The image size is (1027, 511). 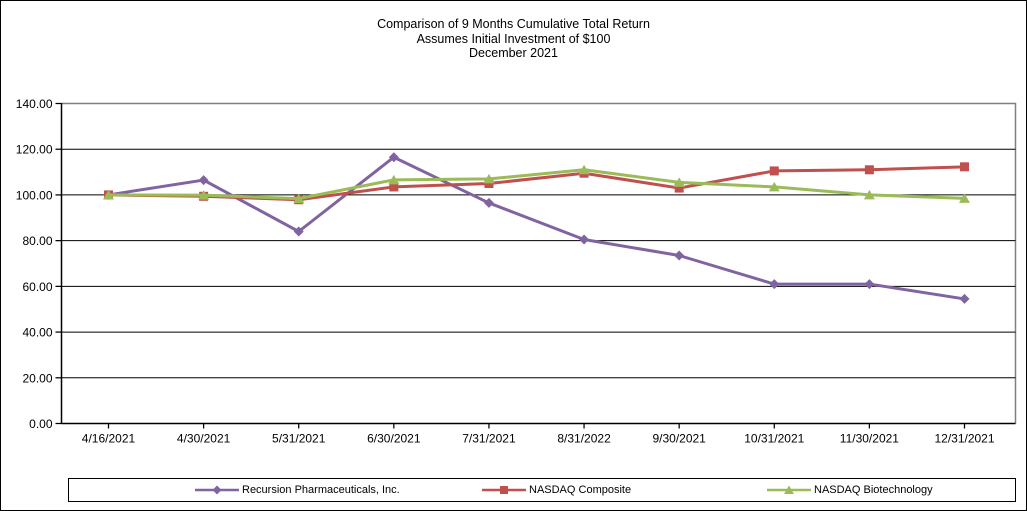 I want to click on x-axis-label: 6/30/2021, so click(x=394, y=439).